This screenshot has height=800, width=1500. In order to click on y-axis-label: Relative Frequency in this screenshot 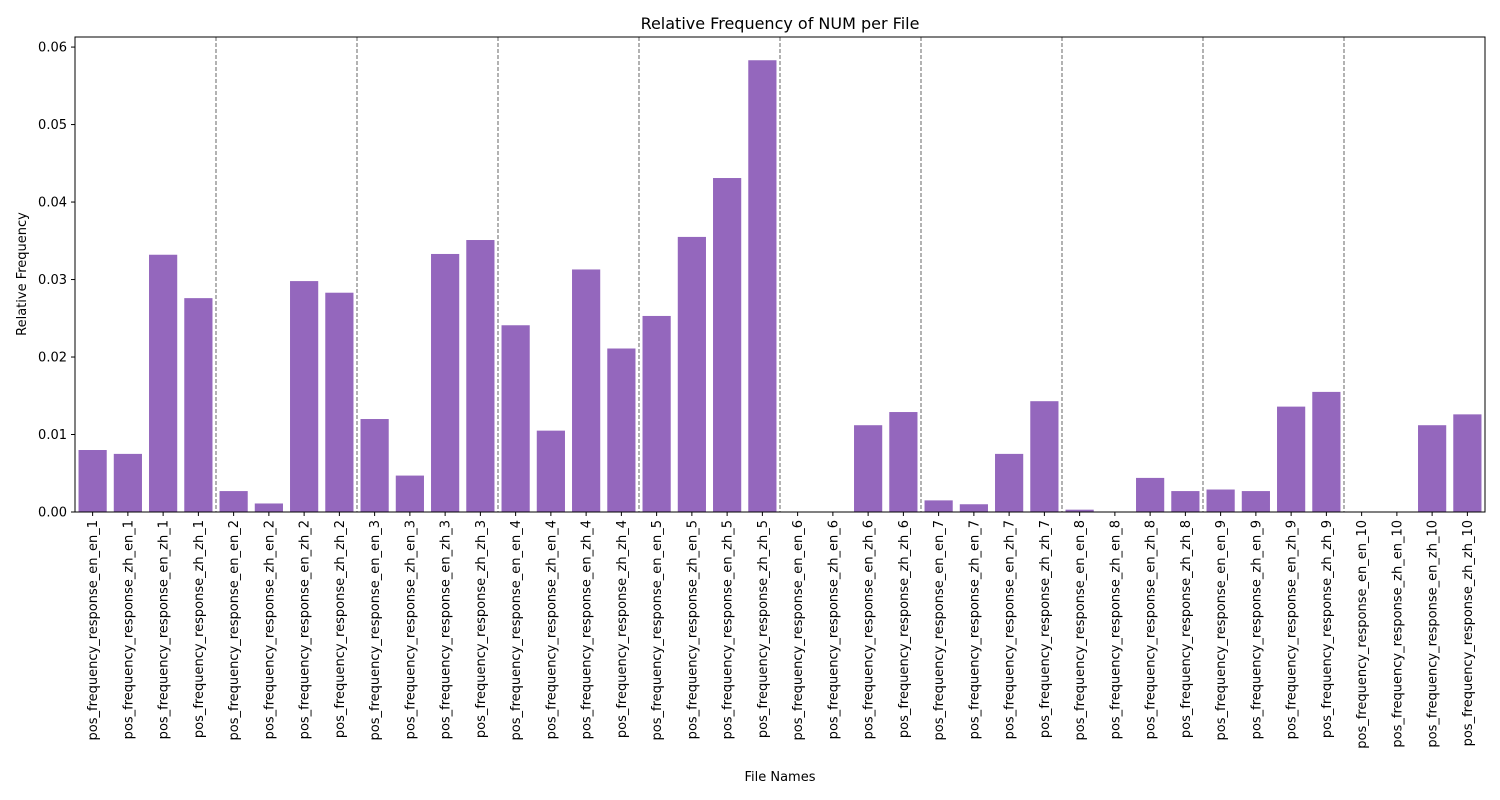, I will do `click(22, 274)`.